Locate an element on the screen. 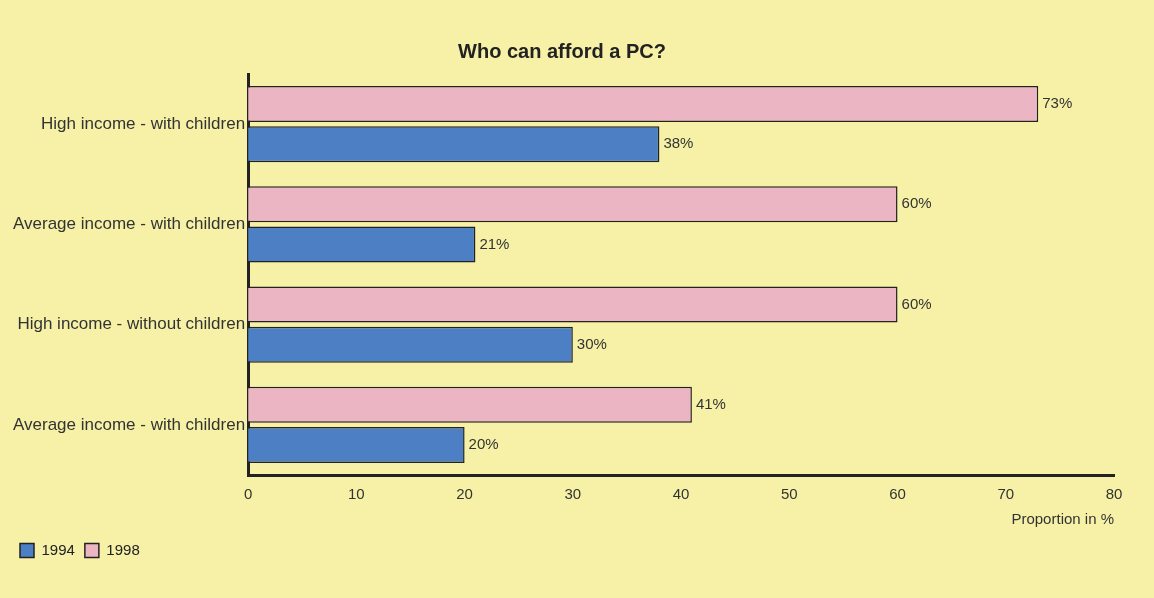  x-axis-title: Proportion in % is located at coordinates (1062, 519).